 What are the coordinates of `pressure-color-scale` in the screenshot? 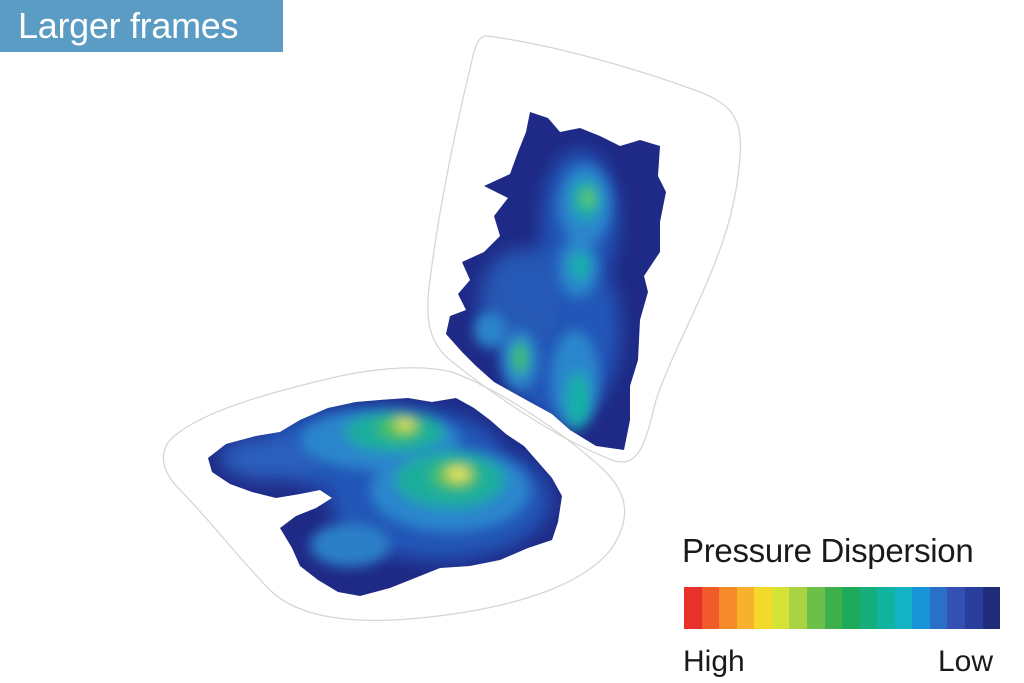 It's located at (842, 608).